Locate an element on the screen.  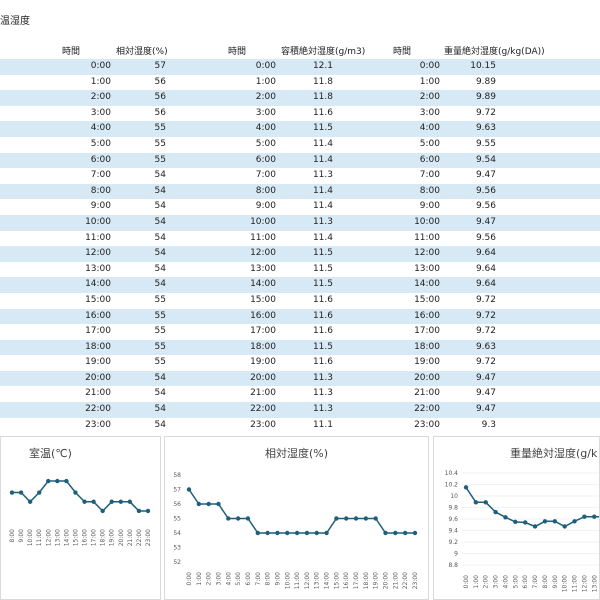
cell-time-2: 2:00 is located at coordinates (265, 97).